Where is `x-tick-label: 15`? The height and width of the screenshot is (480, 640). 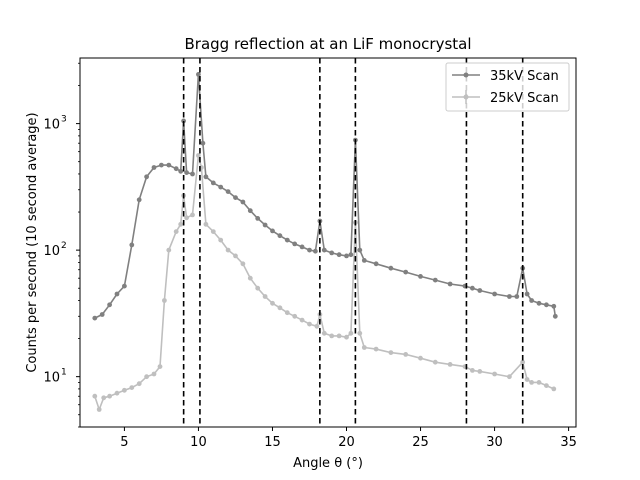
x-tick-label: 15 is located at coordinates (272, 442).